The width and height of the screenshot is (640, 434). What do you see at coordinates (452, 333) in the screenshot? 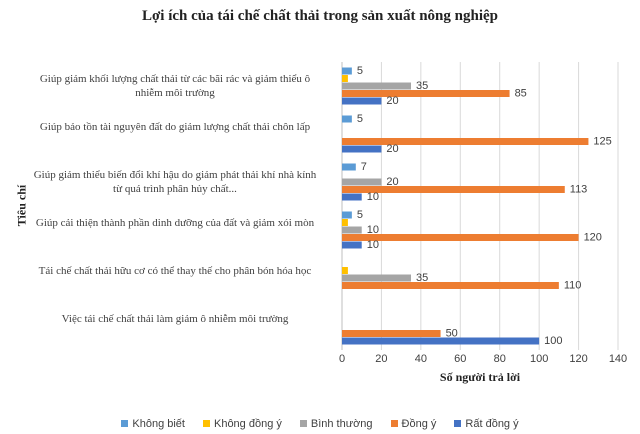
I see `data-label: 50` at bounding box center [452, 333].